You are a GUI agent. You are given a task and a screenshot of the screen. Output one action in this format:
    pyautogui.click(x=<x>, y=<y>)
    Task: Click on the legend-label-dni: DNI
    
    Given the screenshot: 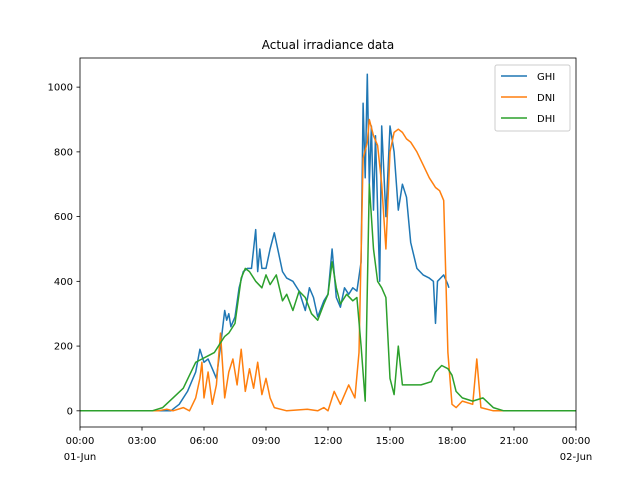 What is the action you would take?
    pyautogui.click(x=546, y=98)
    